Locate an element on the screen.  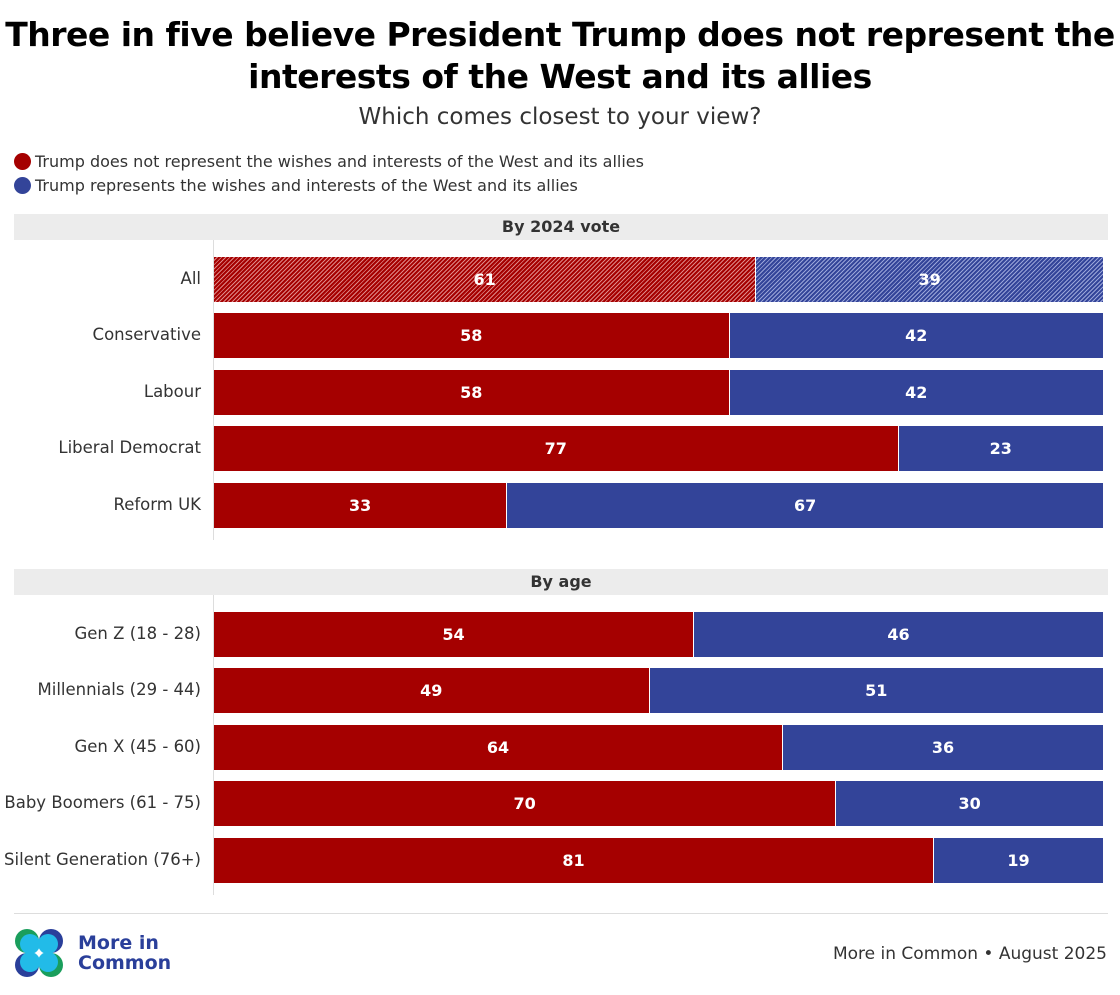
bar-not-represent: 33 is located at coordinates (360, 505).